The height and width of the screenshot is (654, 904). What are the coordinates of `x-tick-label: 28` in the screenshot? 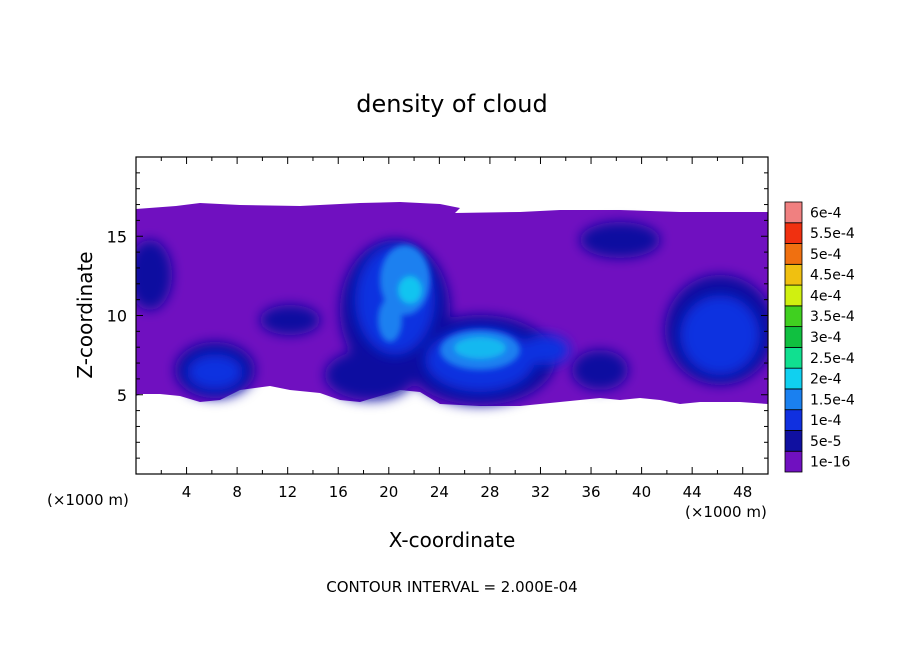 It's located at (489, 492).